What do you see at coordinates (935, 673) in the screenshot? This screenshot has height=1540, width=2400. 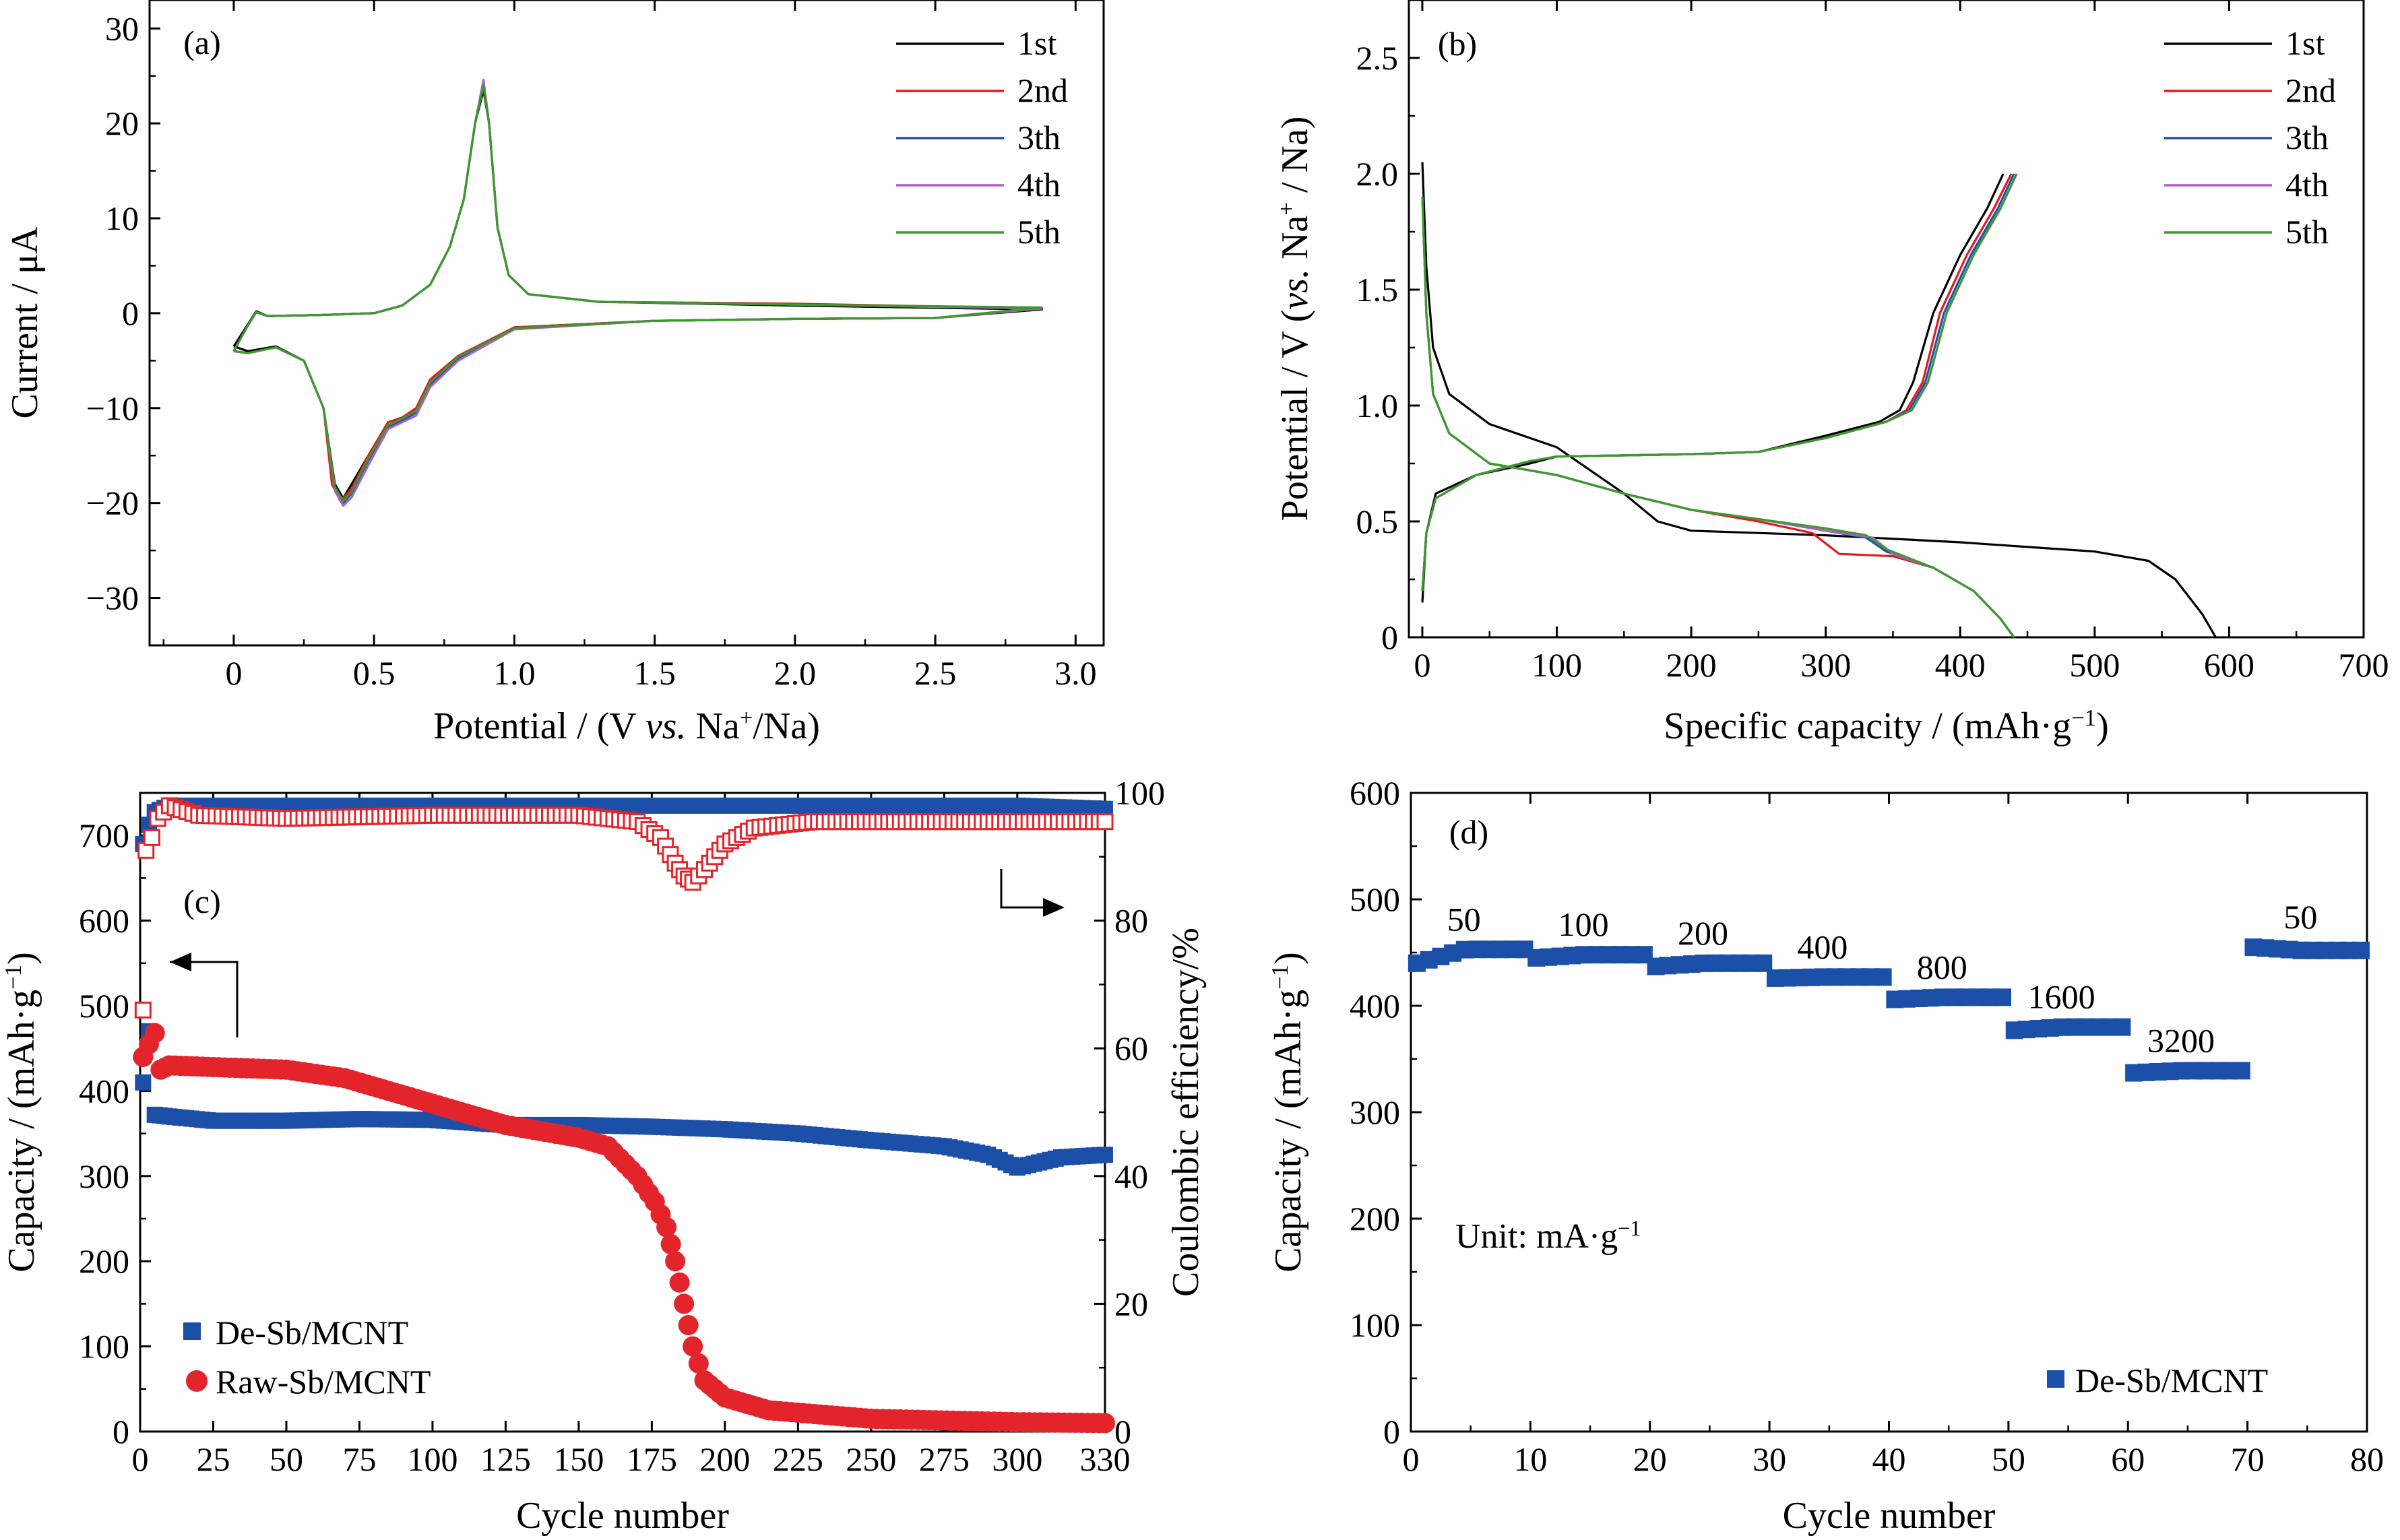 I see `x-tick-label: 2.5` at bounding box center [935, 673].